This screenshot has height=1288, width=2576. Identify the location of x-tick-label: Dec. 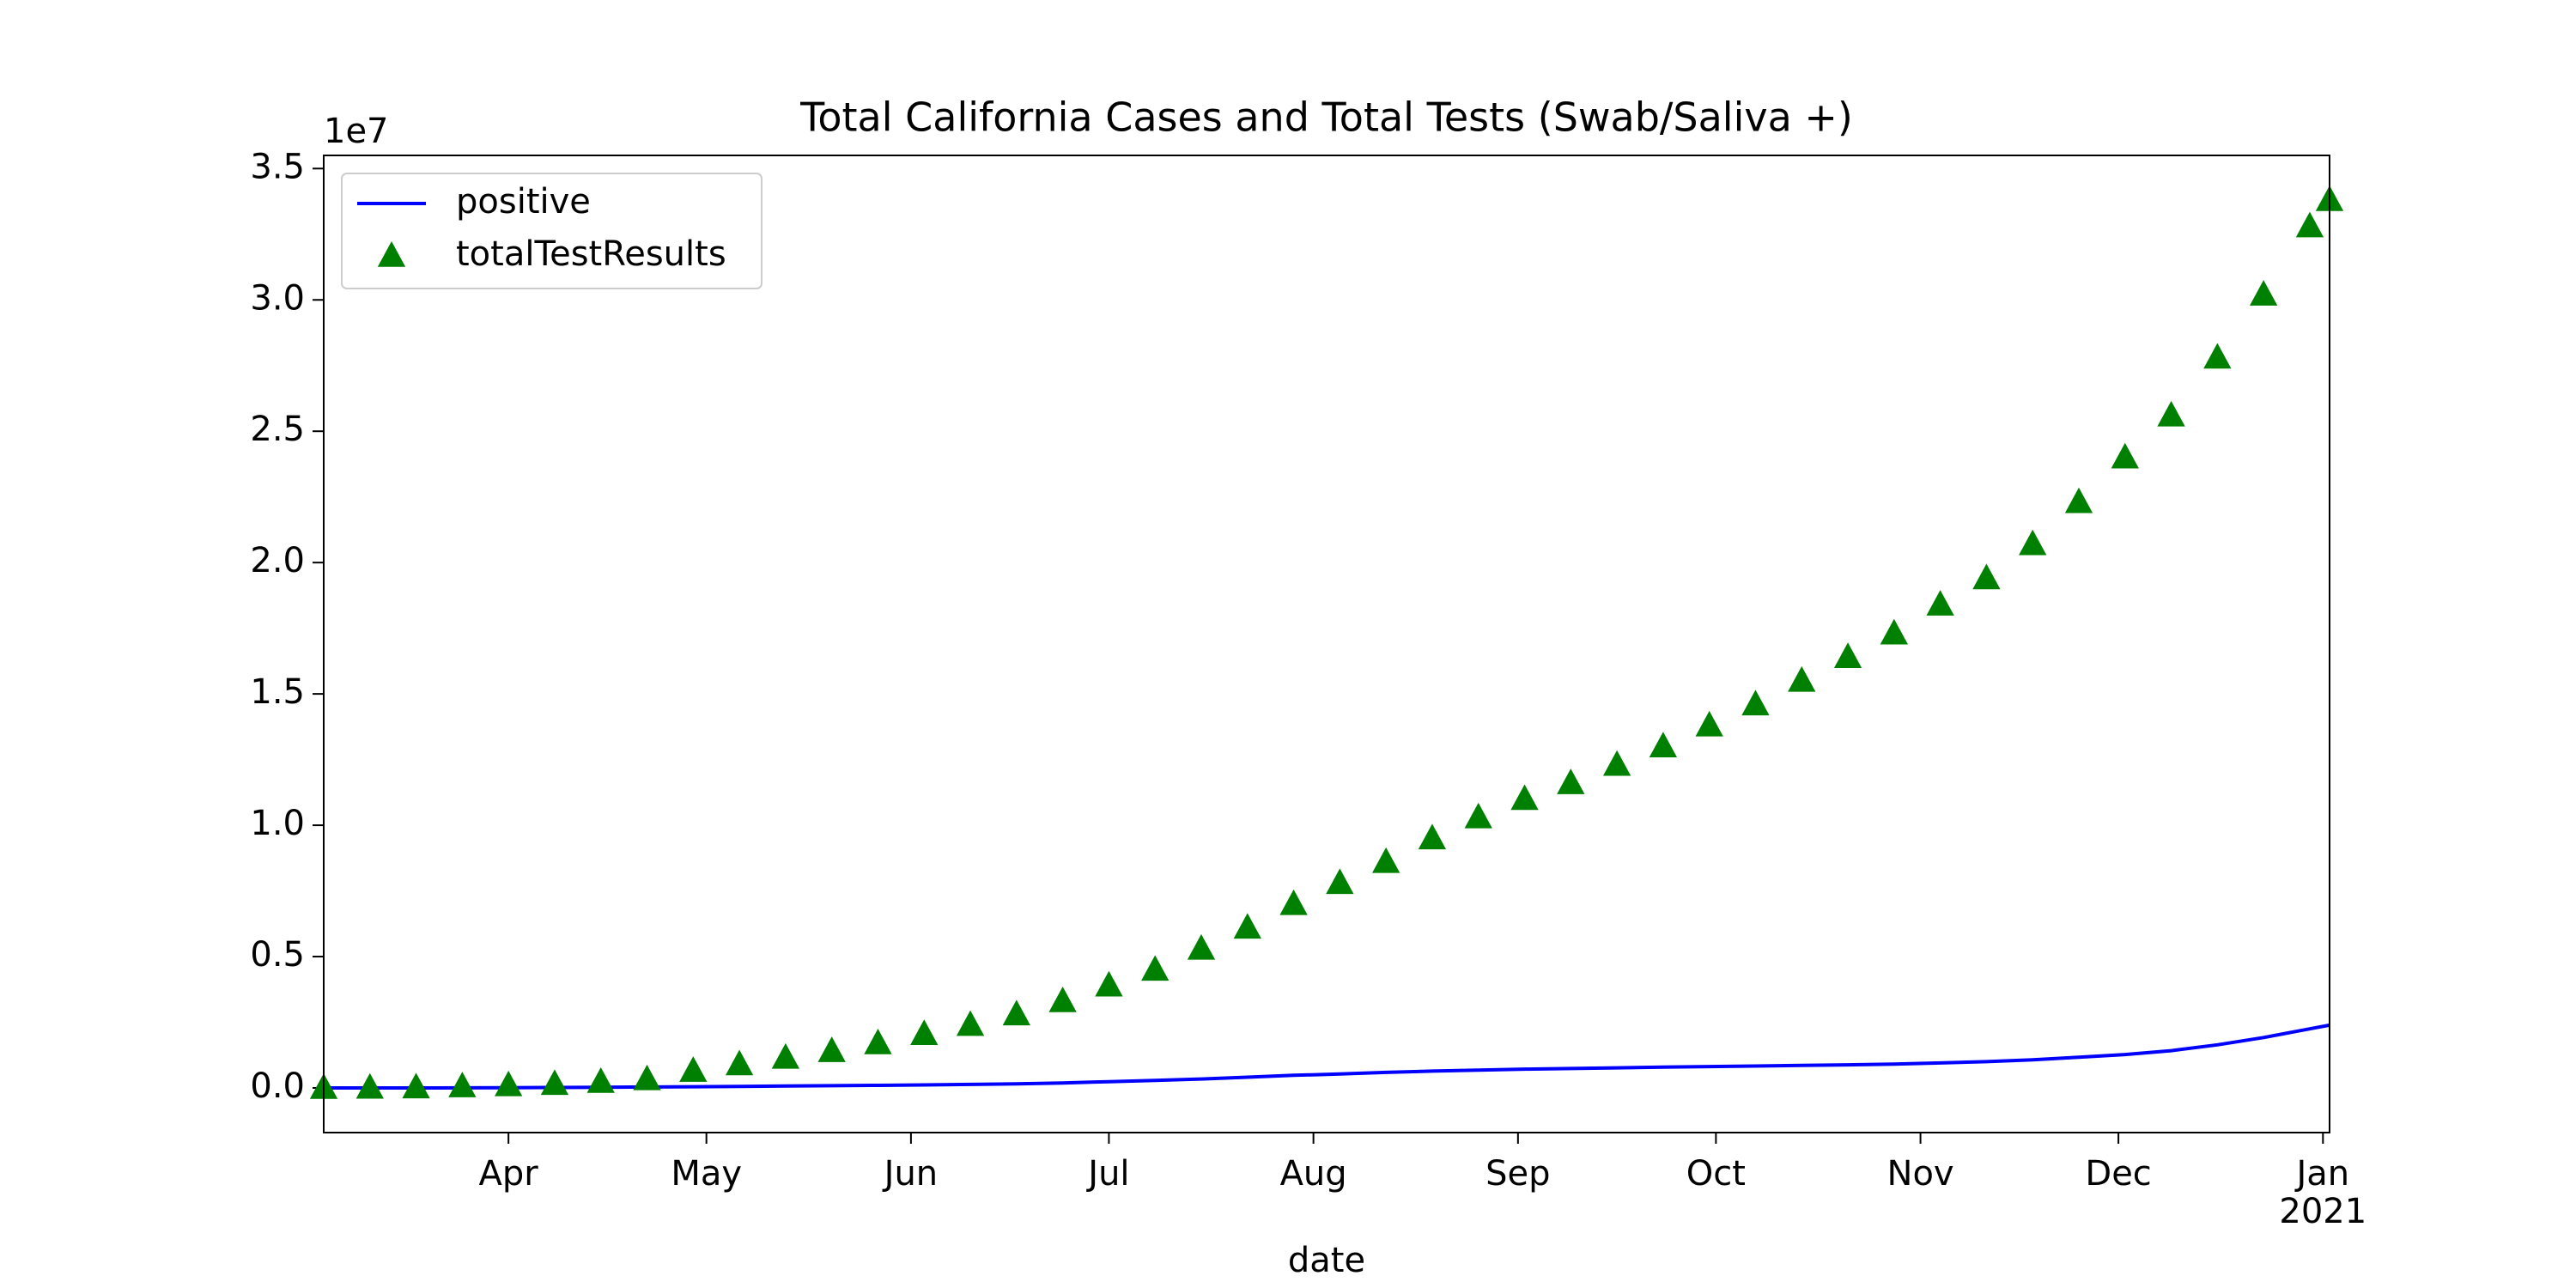
(2118, 1174).